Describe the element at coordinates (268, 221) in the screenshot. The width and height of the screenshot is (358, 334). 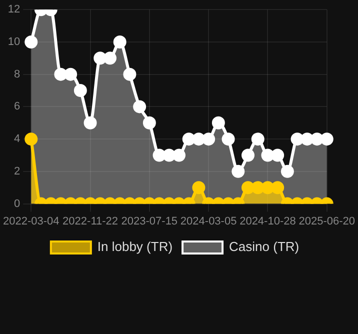
I see `x-tick-label: 2024-10-28` at that location.